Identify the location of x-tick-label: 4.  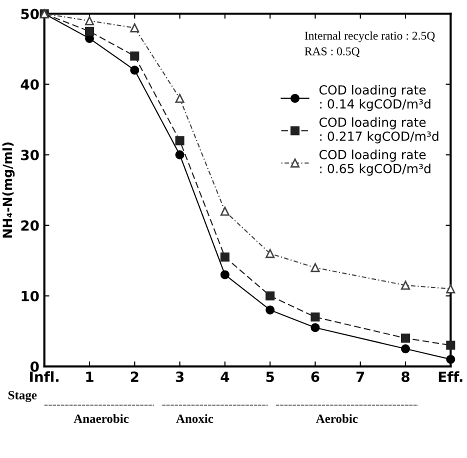
(225, 377).